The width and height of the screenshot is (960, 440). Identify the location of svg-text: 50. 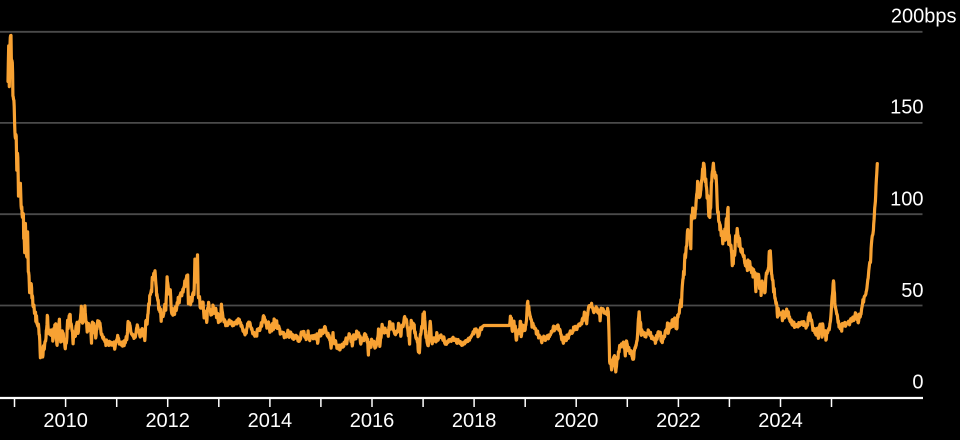
(912, 291).